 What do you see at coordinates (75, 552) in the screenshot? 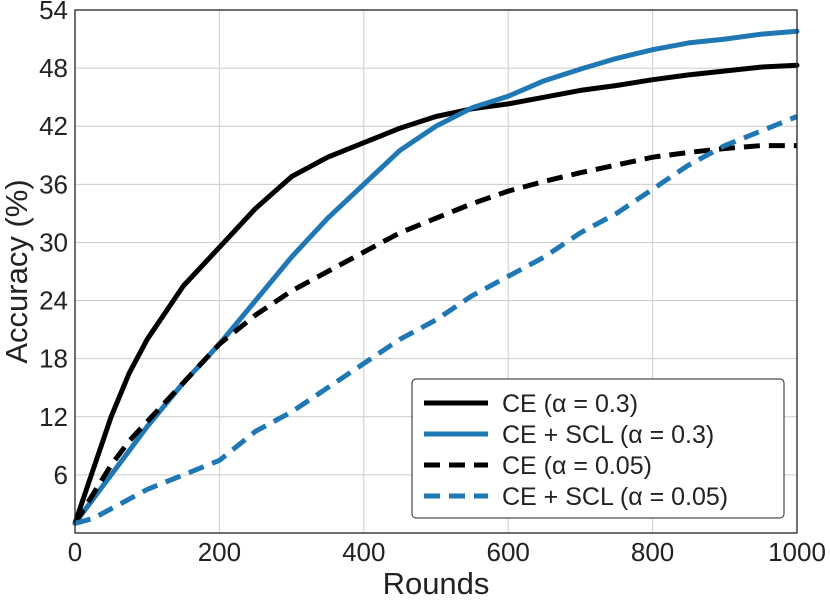
I see `x-tick-label: 0` at bounding box center [75, 552].